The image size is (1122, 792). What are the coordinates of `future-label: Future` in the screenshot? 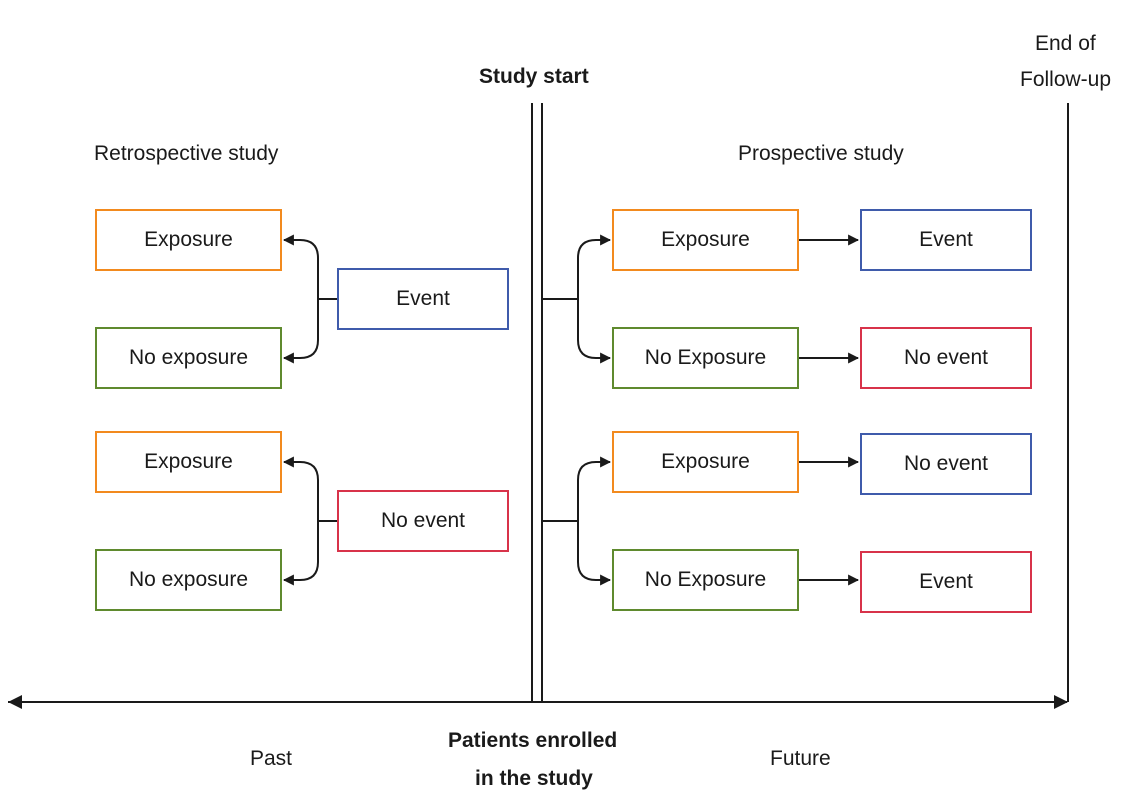 It's located at (800, 758).